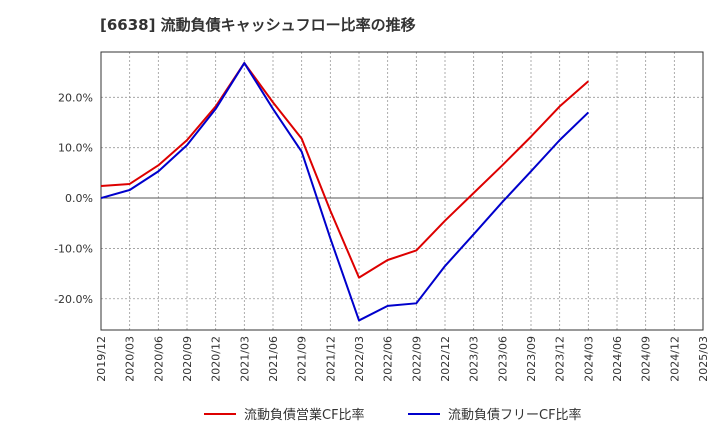 Image resolution: width=720 pixels, height=440 pixels. What do you see at coordinates (502, 359) in the screenshot?
I see `x-tick-label: 2023/06` at bounding box center [502, 359].